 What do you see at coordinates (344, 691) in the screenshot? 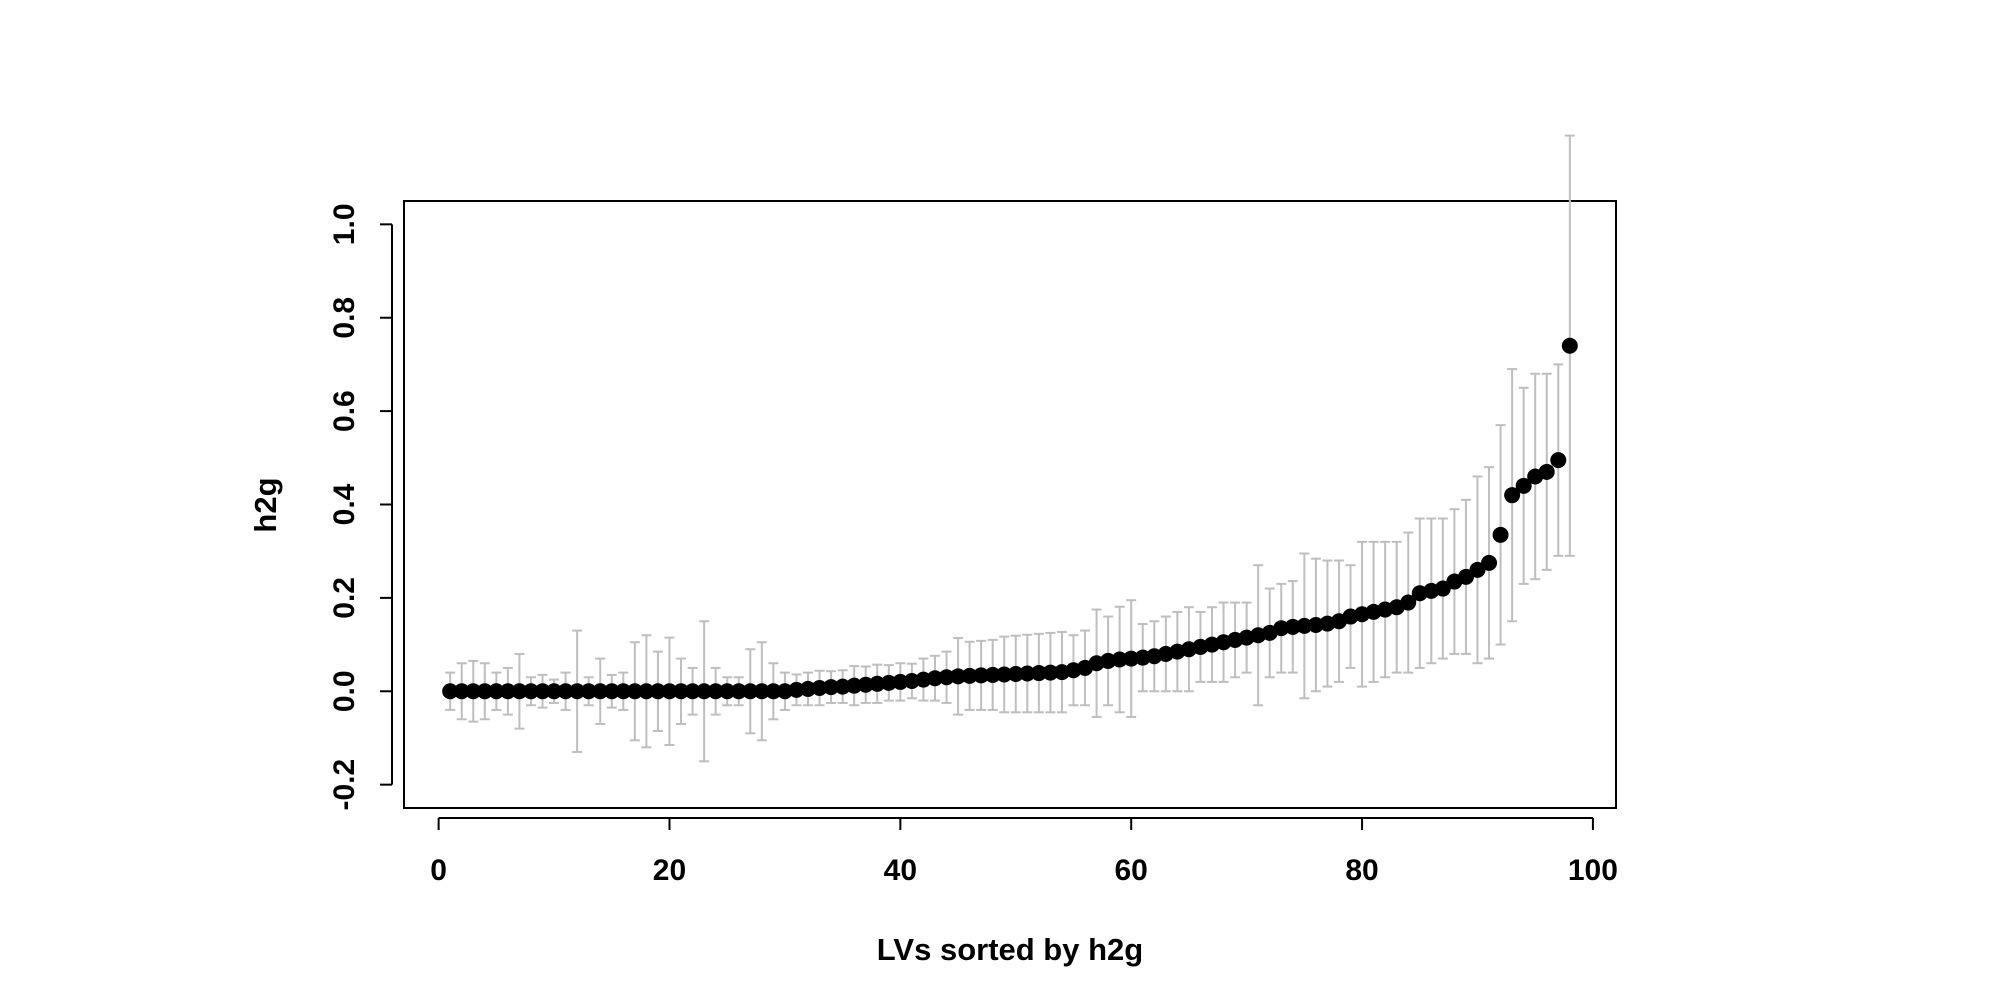
I see `y-tick-label: 0.0` at bounding box center [344, 691].